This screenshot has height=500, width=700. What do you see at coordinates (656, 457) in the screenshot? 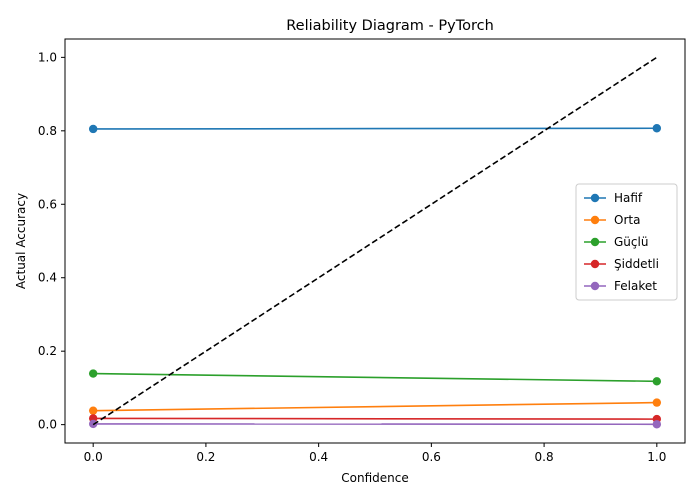
I see `x-tick-label: 1.0` at bounding box center [656, 457].